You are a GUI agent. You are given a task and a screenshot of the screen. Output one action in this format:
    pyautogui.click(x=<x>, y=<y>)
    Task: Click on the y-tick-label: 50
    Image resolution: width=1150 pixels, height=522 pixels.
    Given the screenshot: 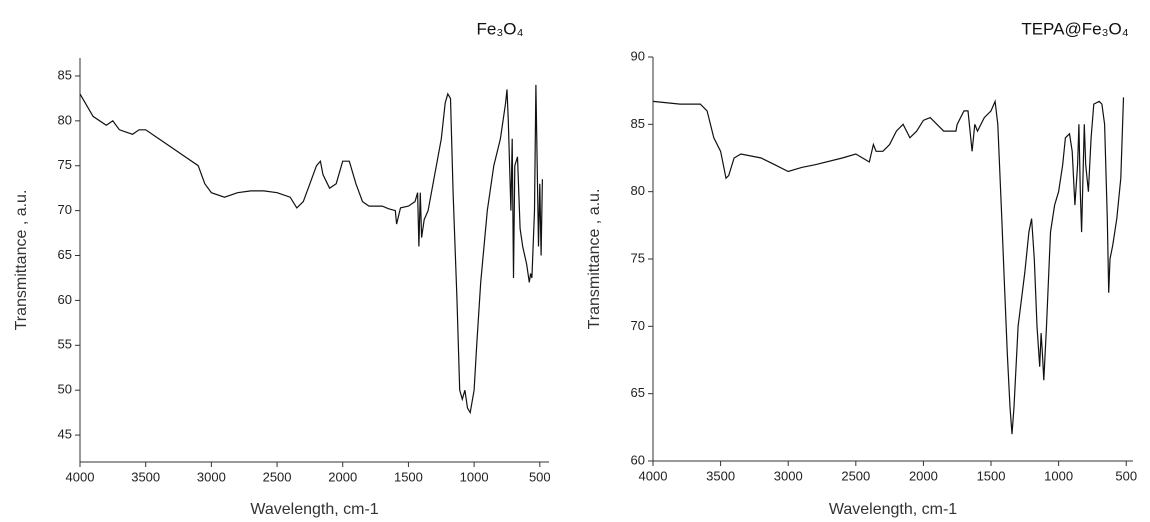 What is the action you would take?
    pyautogui.click(x=65, y=389)
    